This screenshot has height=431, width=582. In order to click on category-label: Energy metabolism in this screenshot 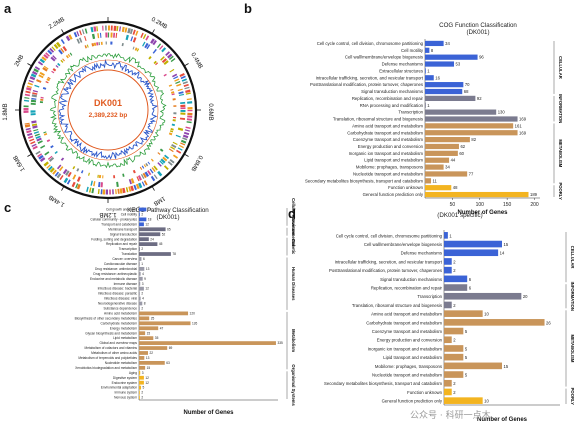, I will do `click(124, 328)`.